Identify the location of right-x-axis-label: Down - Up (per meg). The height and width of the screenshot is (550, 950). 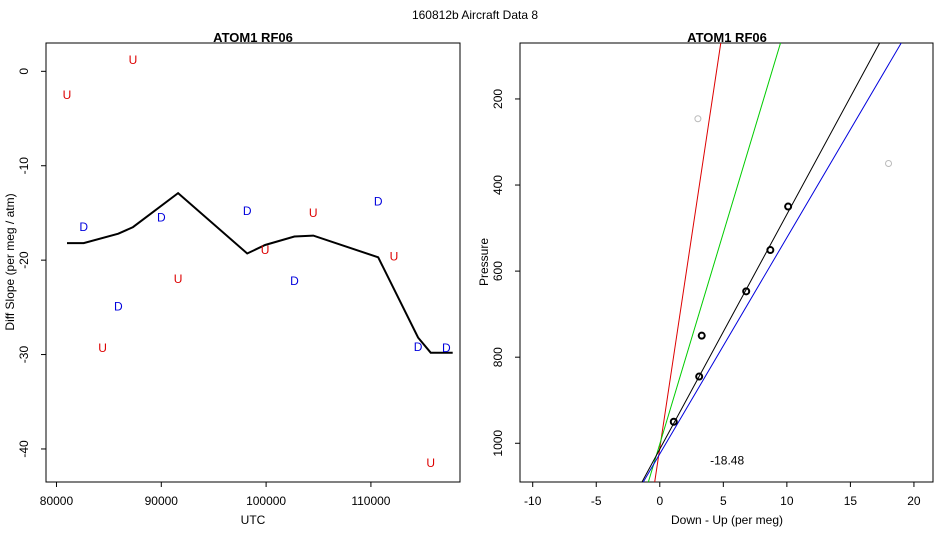
(727, 520).